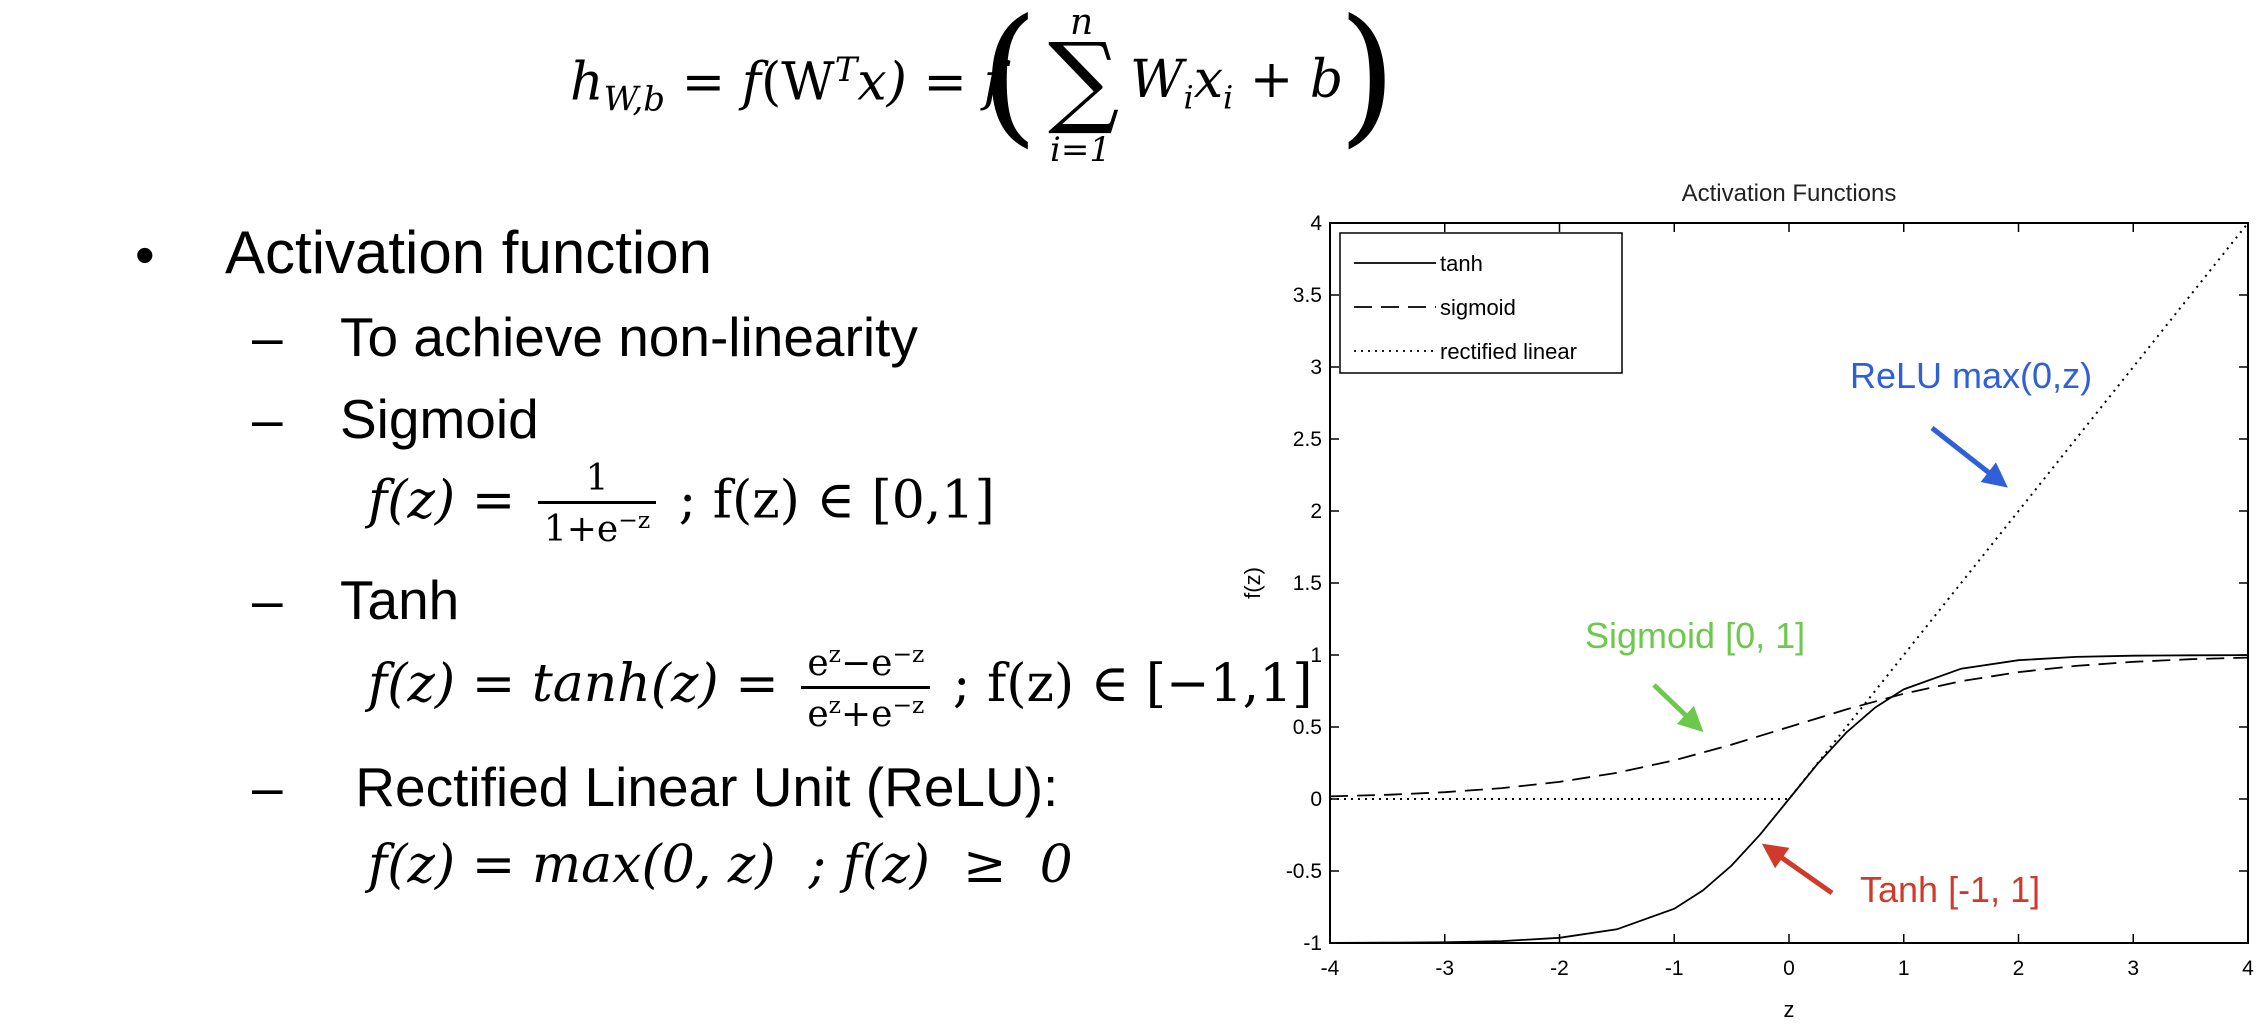  I want to click on sigmoid-eq-rhs: ; f(z) ∈ [0,1], so click(836, 500).